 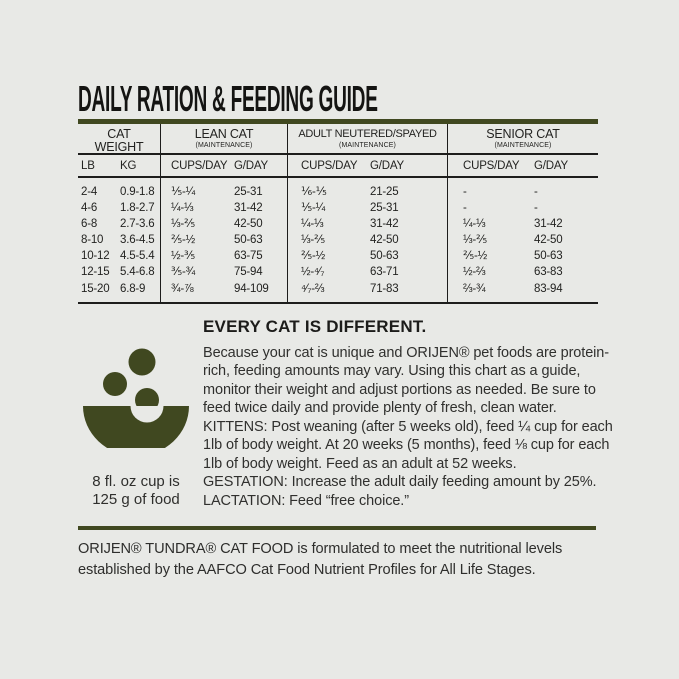 What do you see at coordinates (367, 134) in the screenshot?
I see `group-label: ADULT NEUTERED/SPAYED` at bounding box center [367, 134].